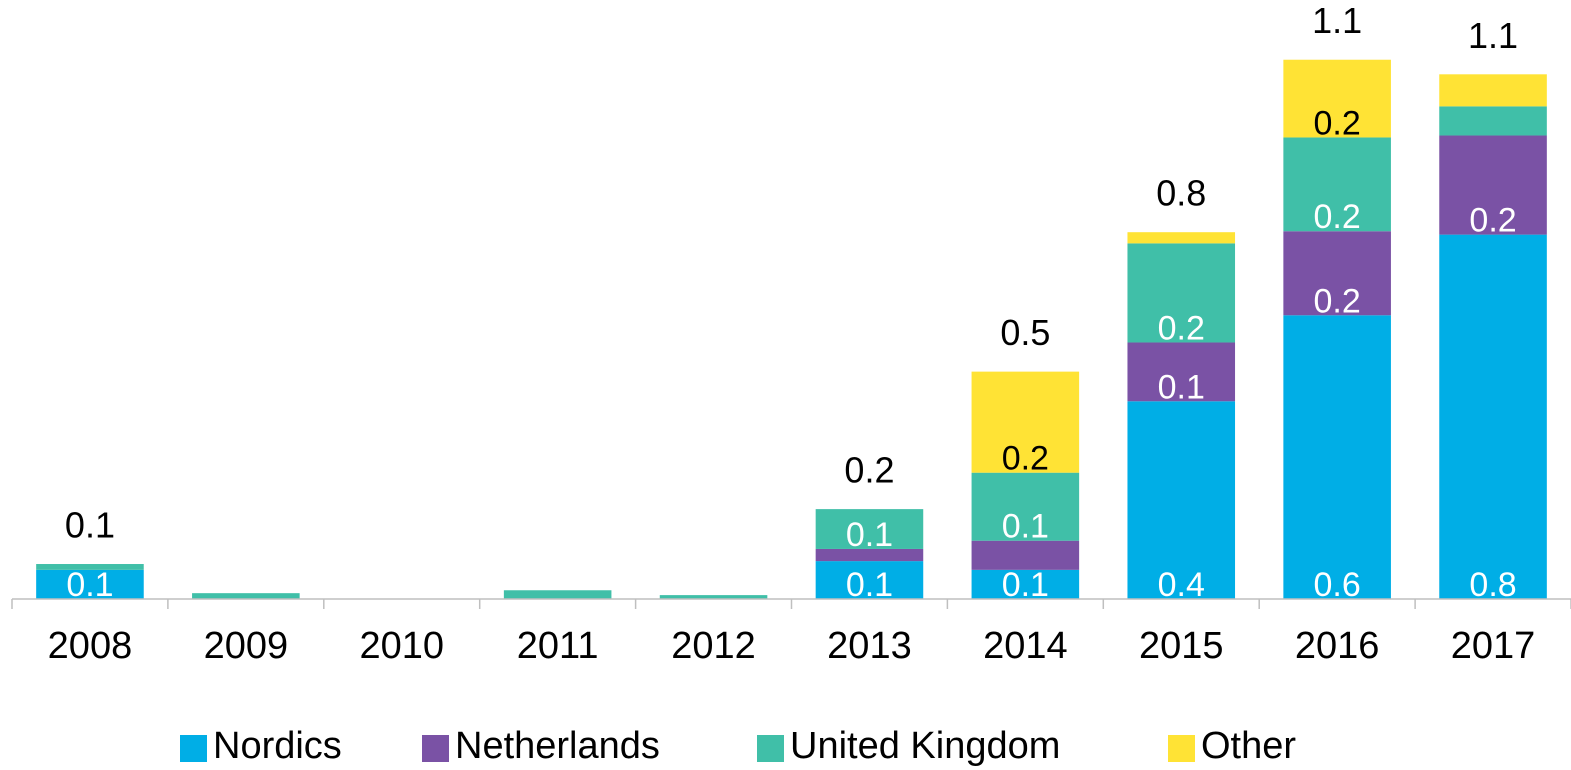  What do you see at coordinates (1025, 332) in the screenshot?
I see `total-label: 0.5` at bounding box center [1025, 332].